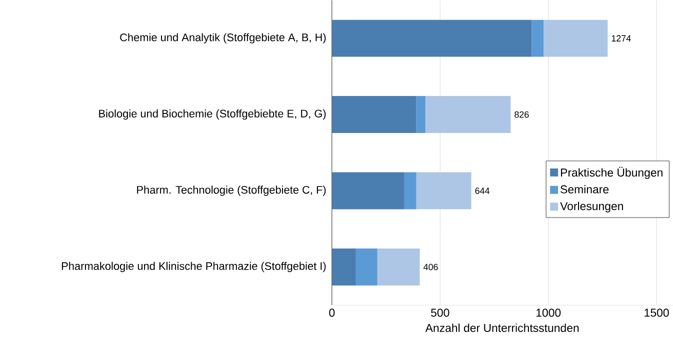 The width and height of the screenshot is (673, 351). What do you see at coordinates (502, 328) in the screenshot?
I see `x-axis-title: Anzahl der Unterrichtsstunden` at bounding box center [502, 328].